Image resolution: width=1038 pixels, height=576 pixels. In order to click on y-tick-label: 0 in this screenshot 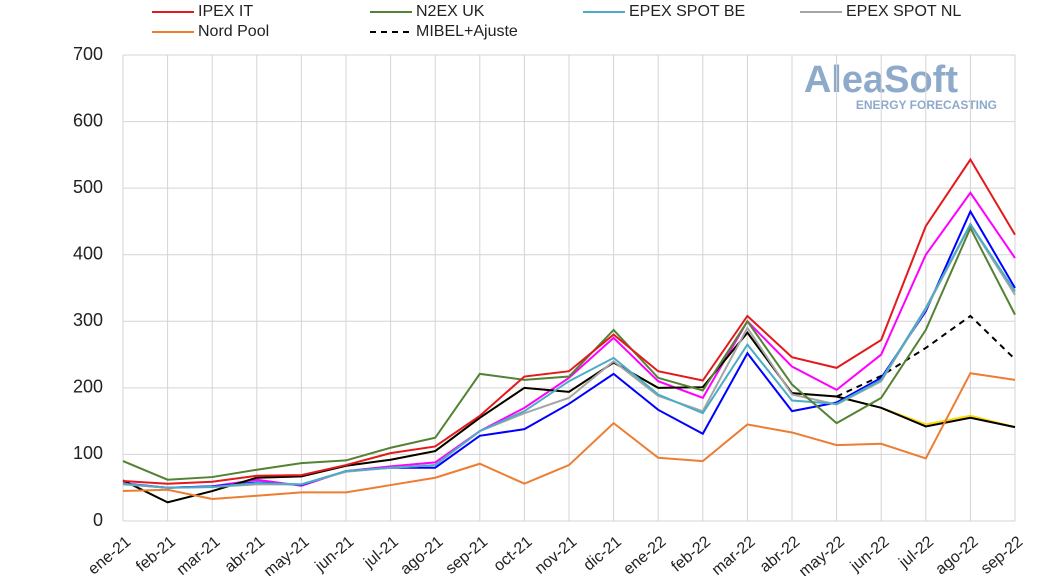, I will do `click(98, 520)`.